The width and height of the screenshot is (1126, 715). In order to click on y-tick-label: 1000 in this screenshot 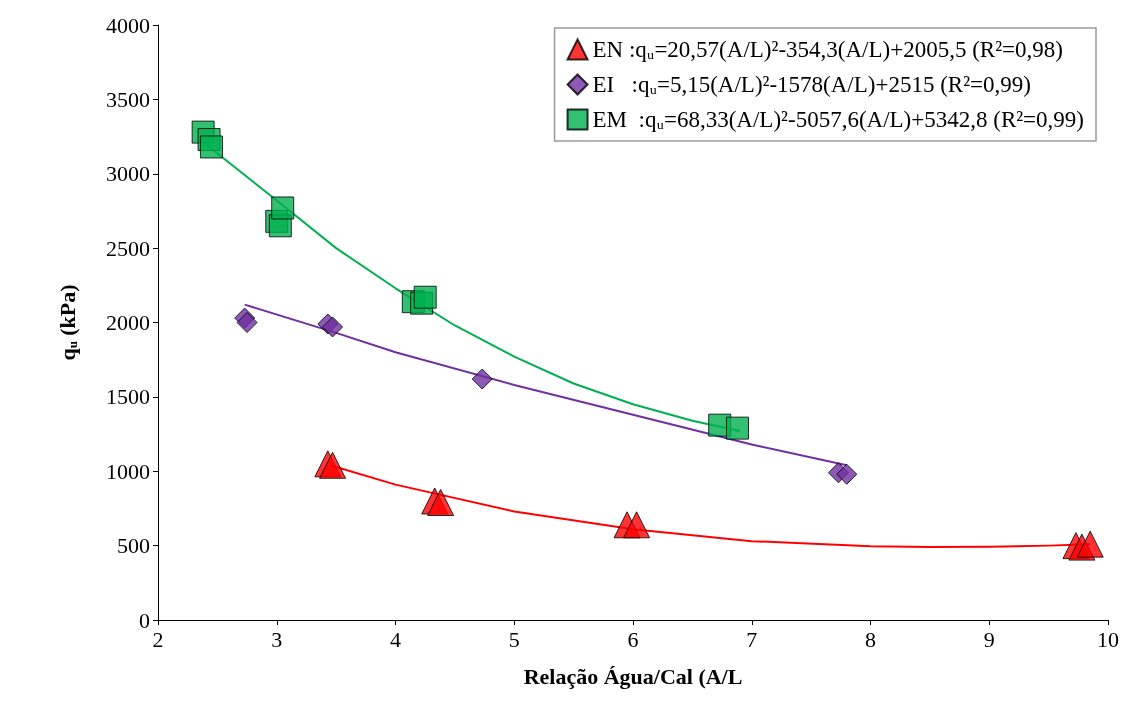, I will do `click(128, 471)`.